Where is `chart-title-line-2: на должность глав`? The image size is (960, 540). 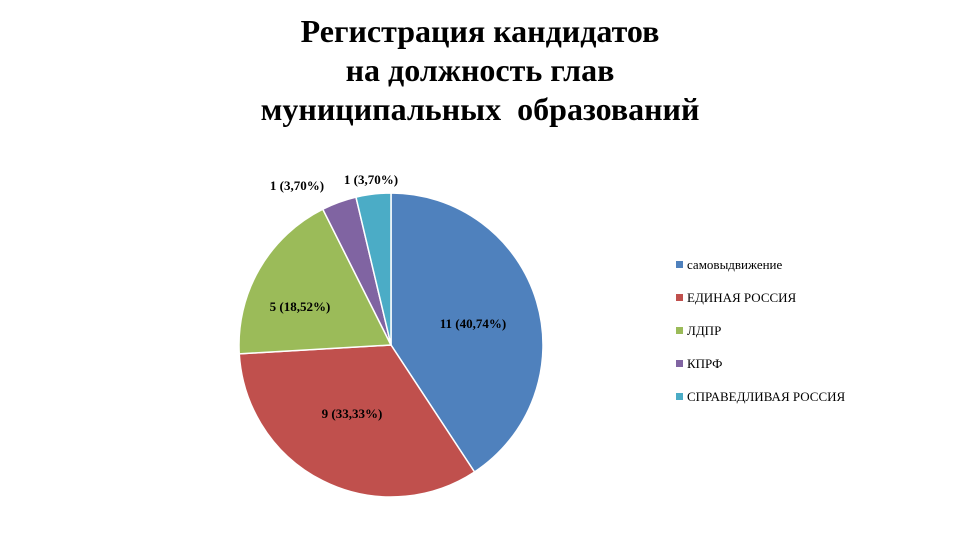 chart-title-line-2: на должность глав is located at coordinates (480, 70).